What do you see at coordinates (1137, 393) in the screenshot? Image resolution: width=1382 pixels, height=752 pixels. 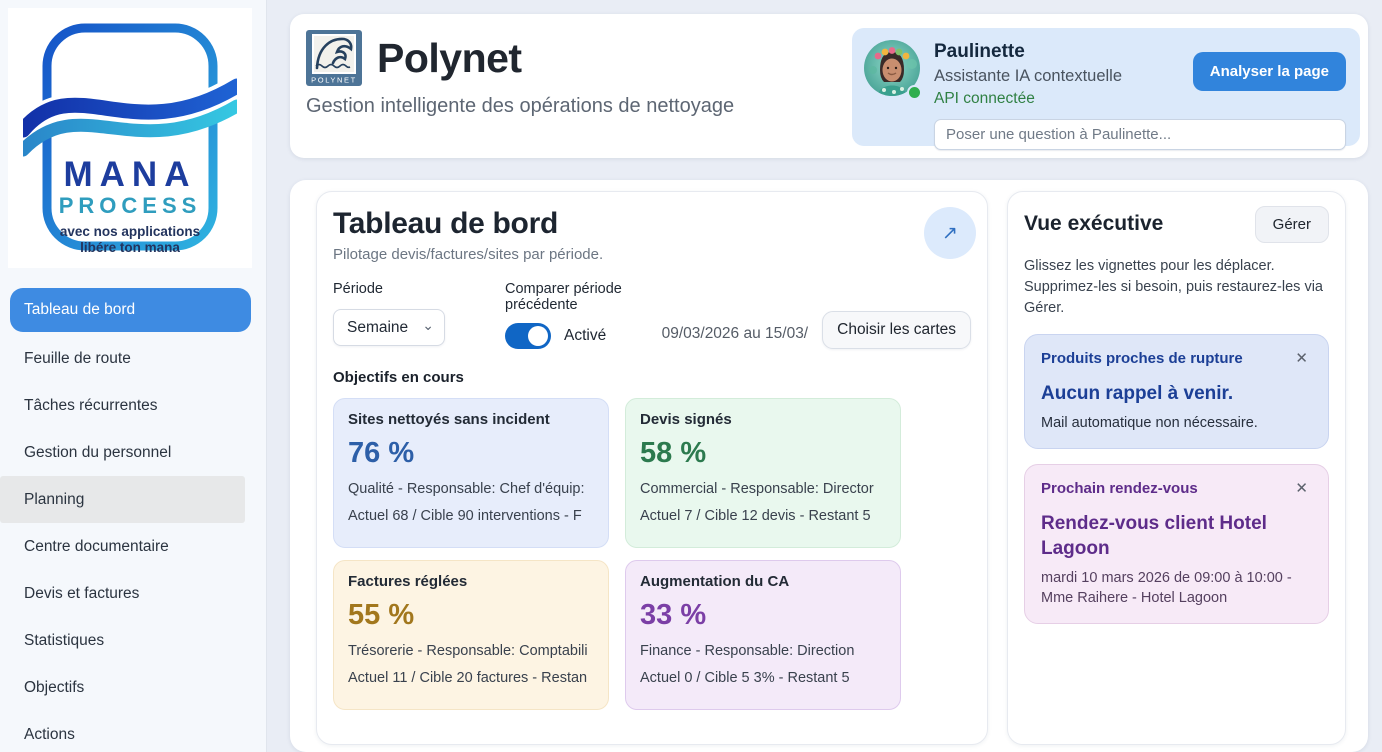 I see `tile-headline: Aucun rappel à venir.` at bounding box center [1137, 393].